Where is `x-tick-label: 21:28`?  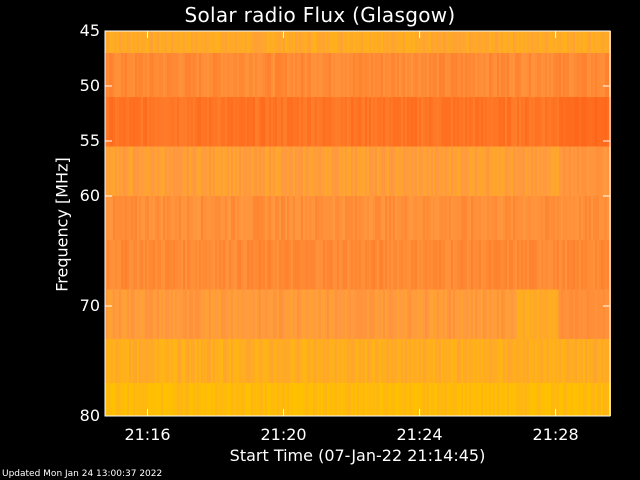 x-tick-label: 21:28 is located at coordinates (555, 434).